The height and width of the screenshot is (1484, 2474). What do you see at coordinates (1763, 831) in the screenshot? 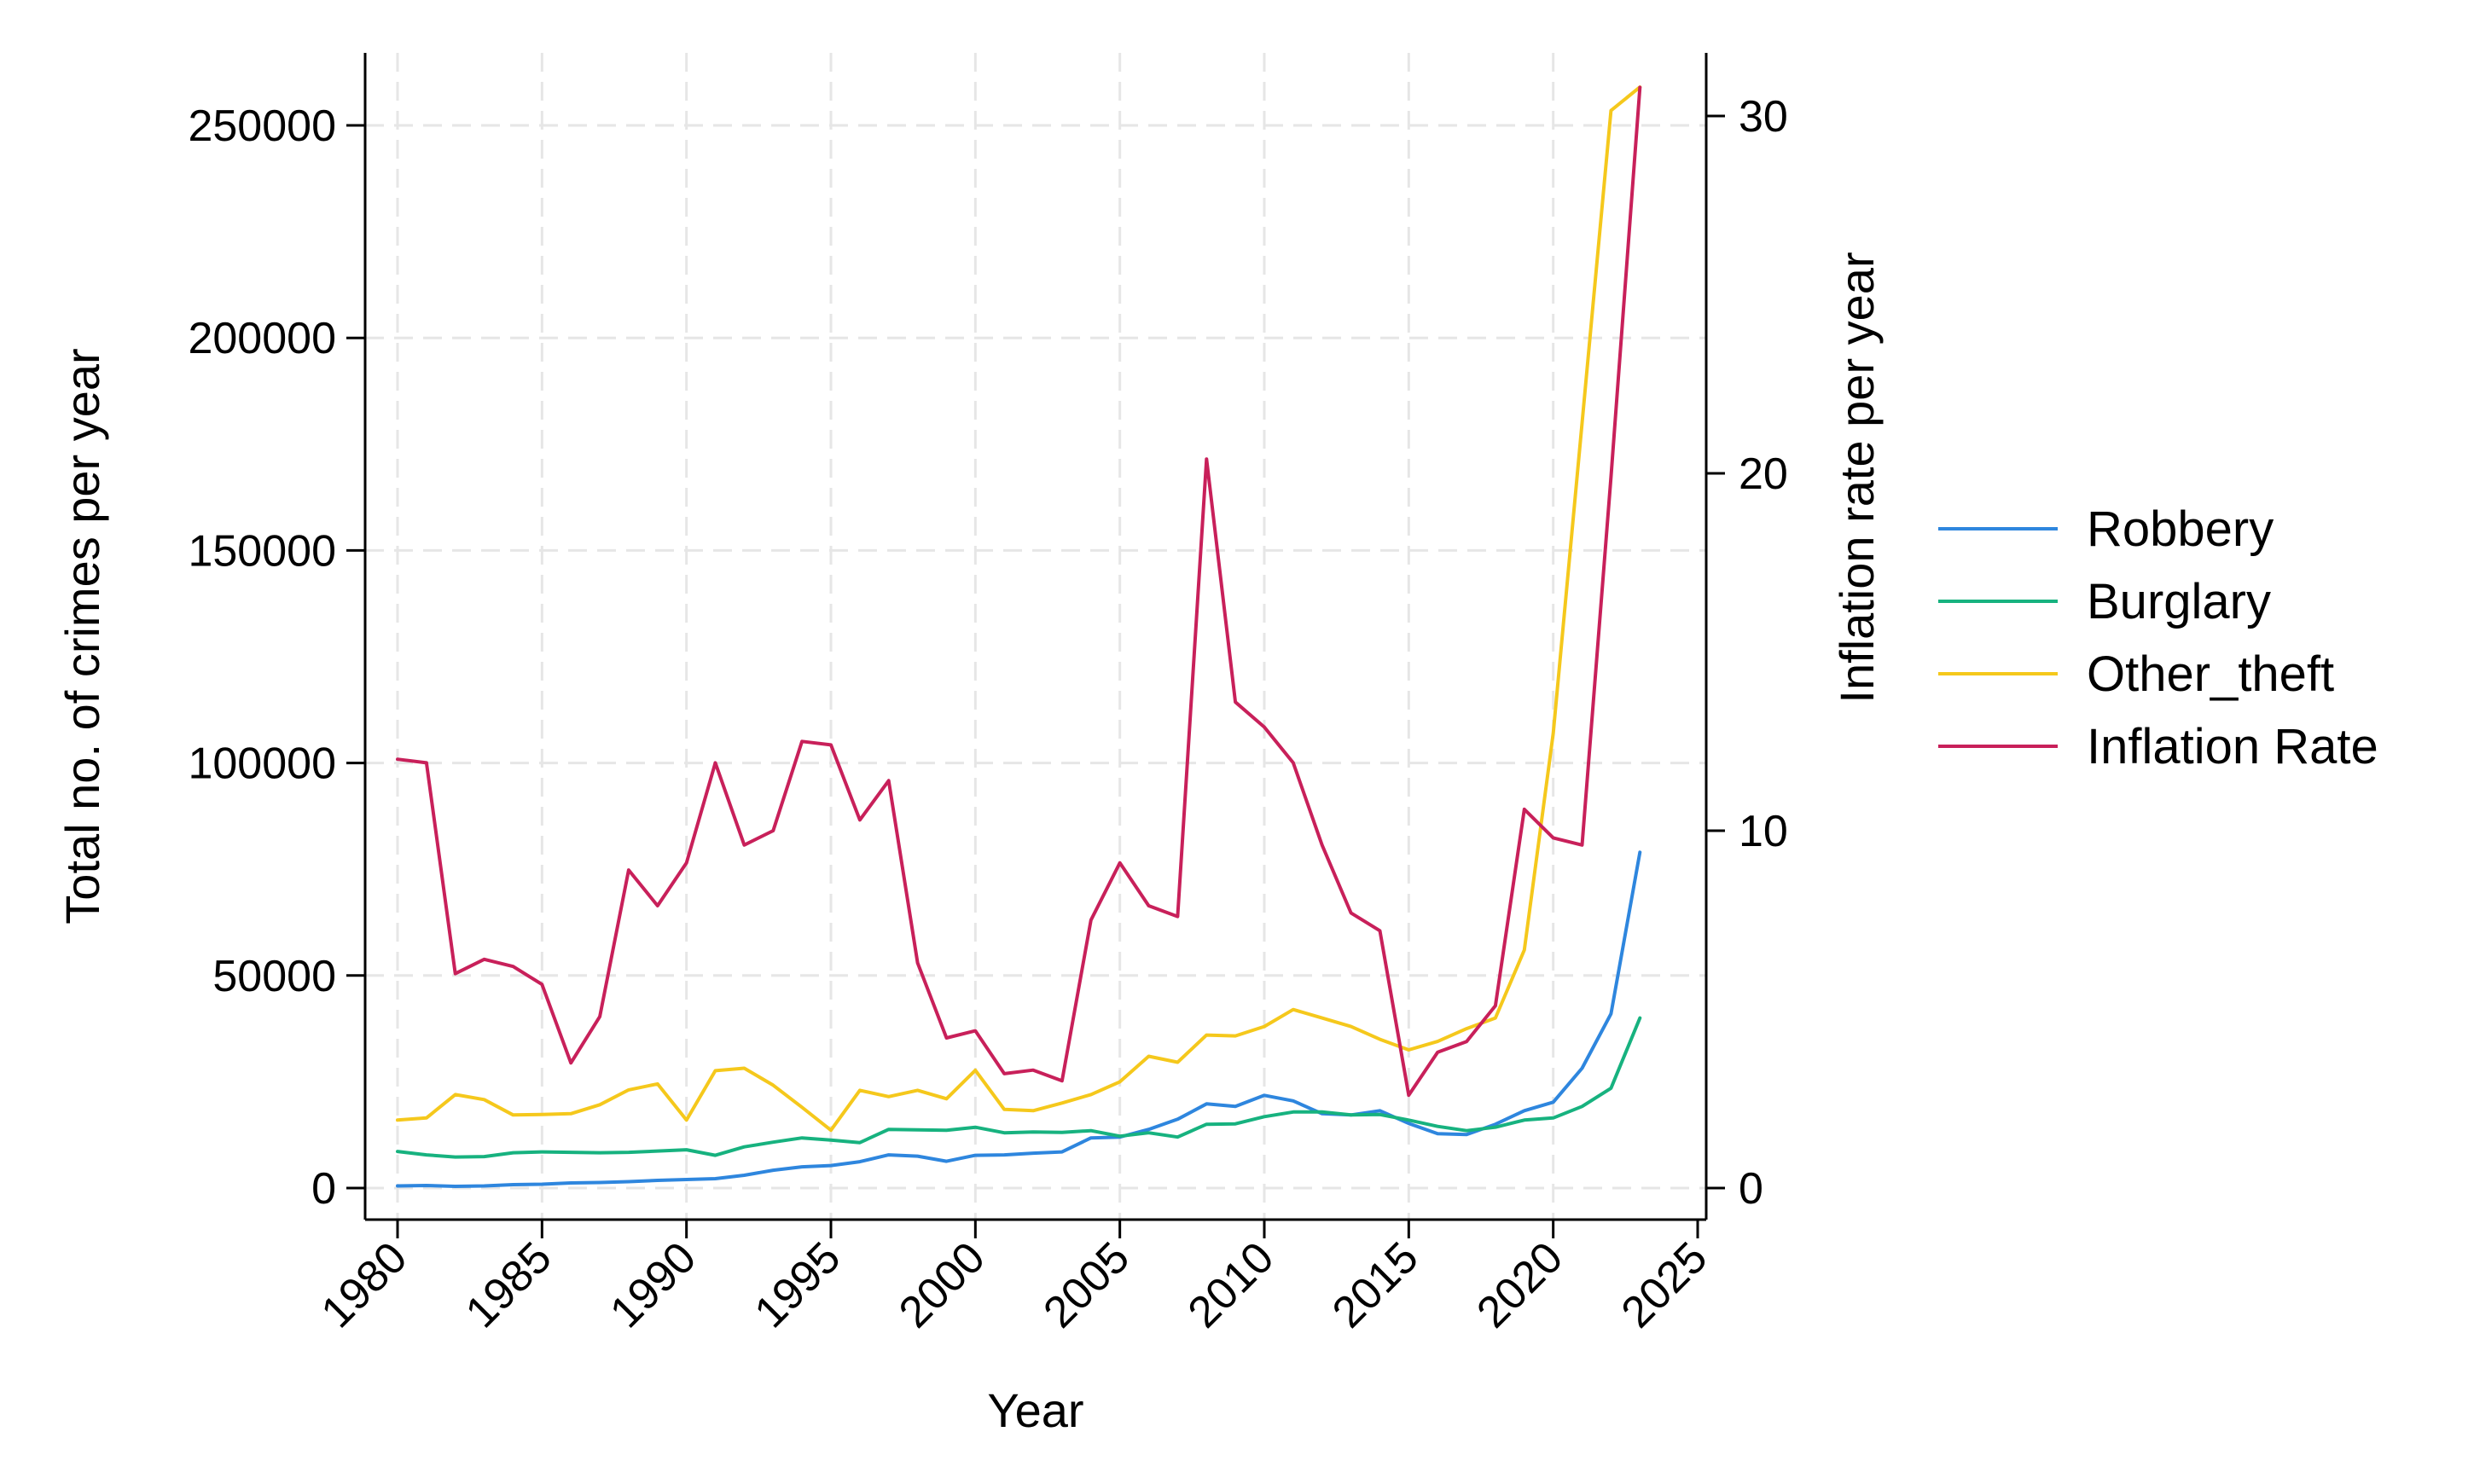
I see `right-y-tick-label: 10` at bounding box center [1763, 831].